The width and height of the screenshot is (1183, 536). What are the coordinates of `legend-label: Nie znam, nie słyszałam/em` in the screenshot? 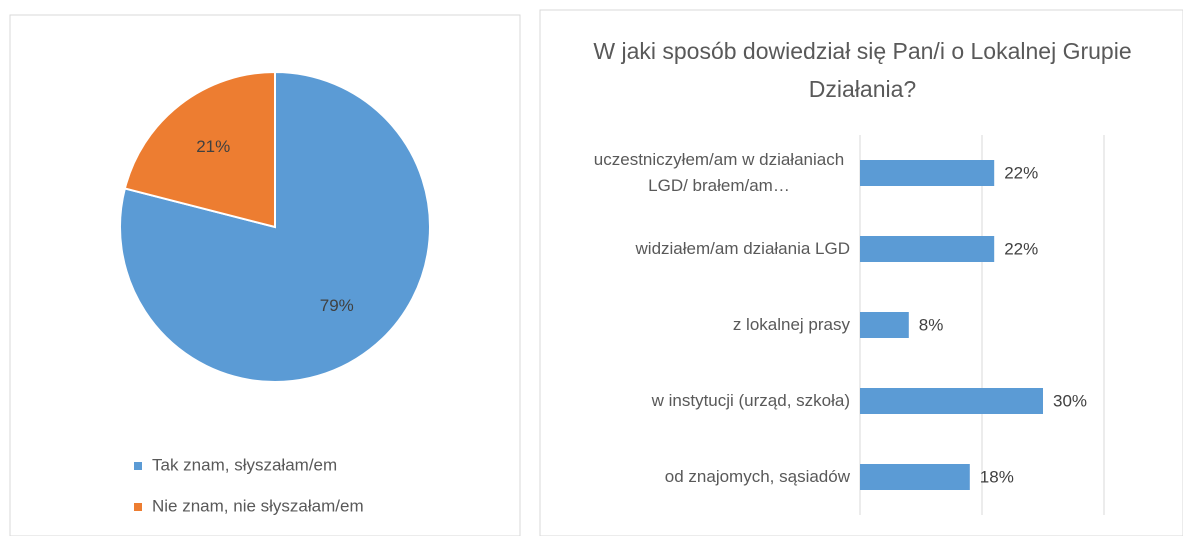 It's located at (258, 505).